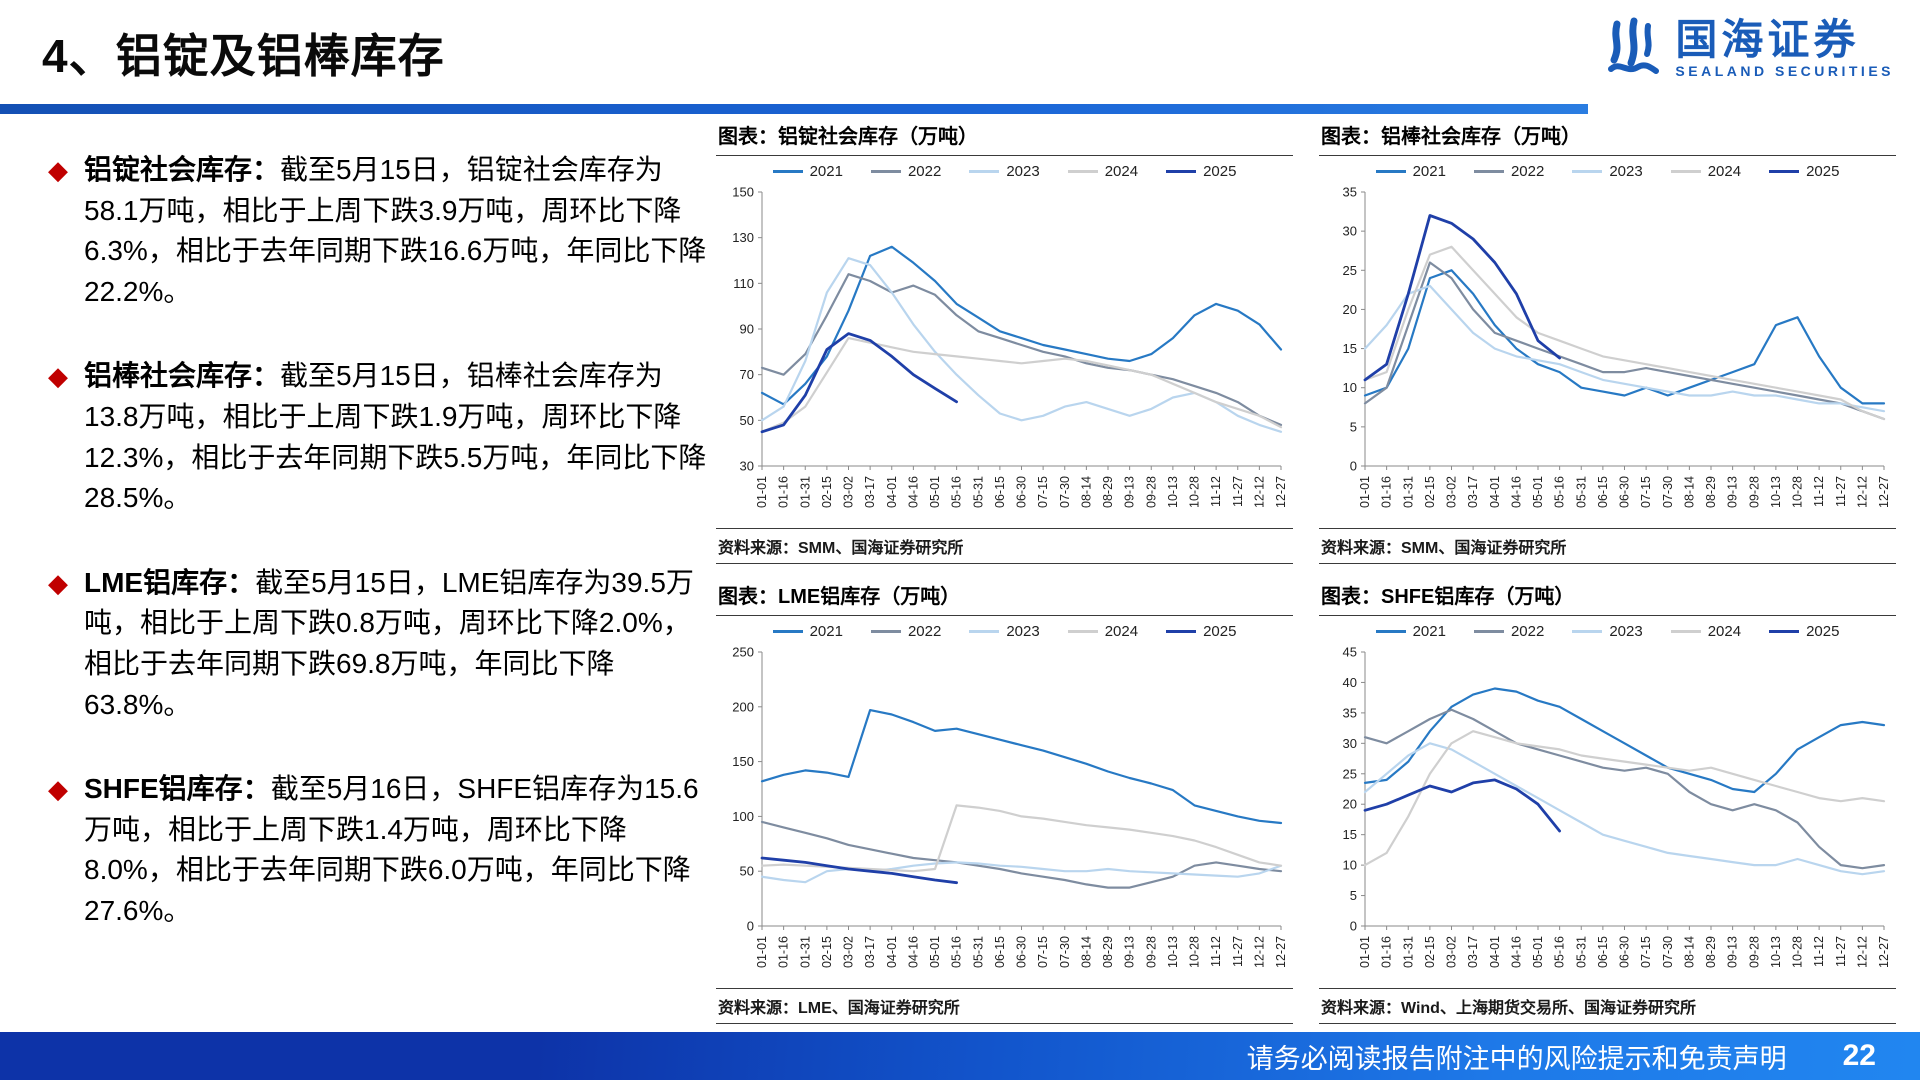 The height and width of the screenshot is (1080, 1920). Describe the element at coordinates (1473, 952) in the screenshot. I see `x-tick-label: 03-17` at that location.